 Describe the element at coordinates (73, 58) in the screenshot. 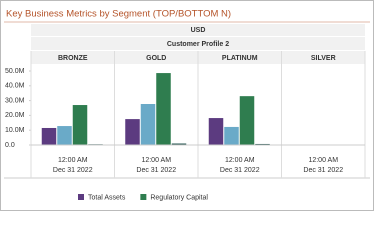

I see `segment-label: BRONZE` at that location.